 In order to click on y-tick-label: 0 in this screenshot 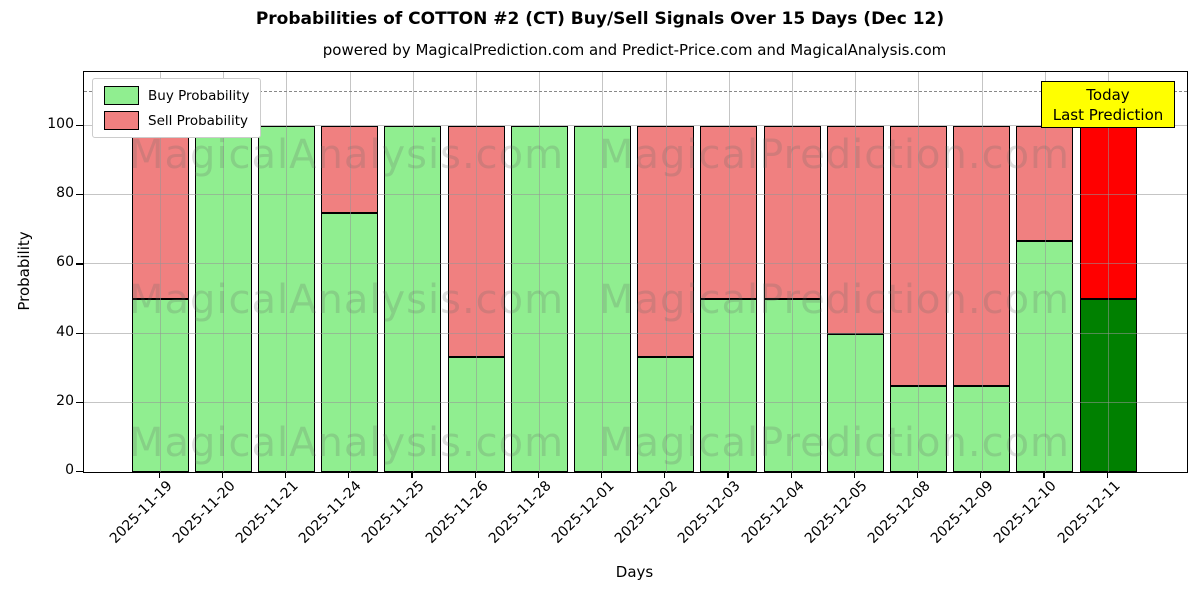, I will do `click(69, 470)`.